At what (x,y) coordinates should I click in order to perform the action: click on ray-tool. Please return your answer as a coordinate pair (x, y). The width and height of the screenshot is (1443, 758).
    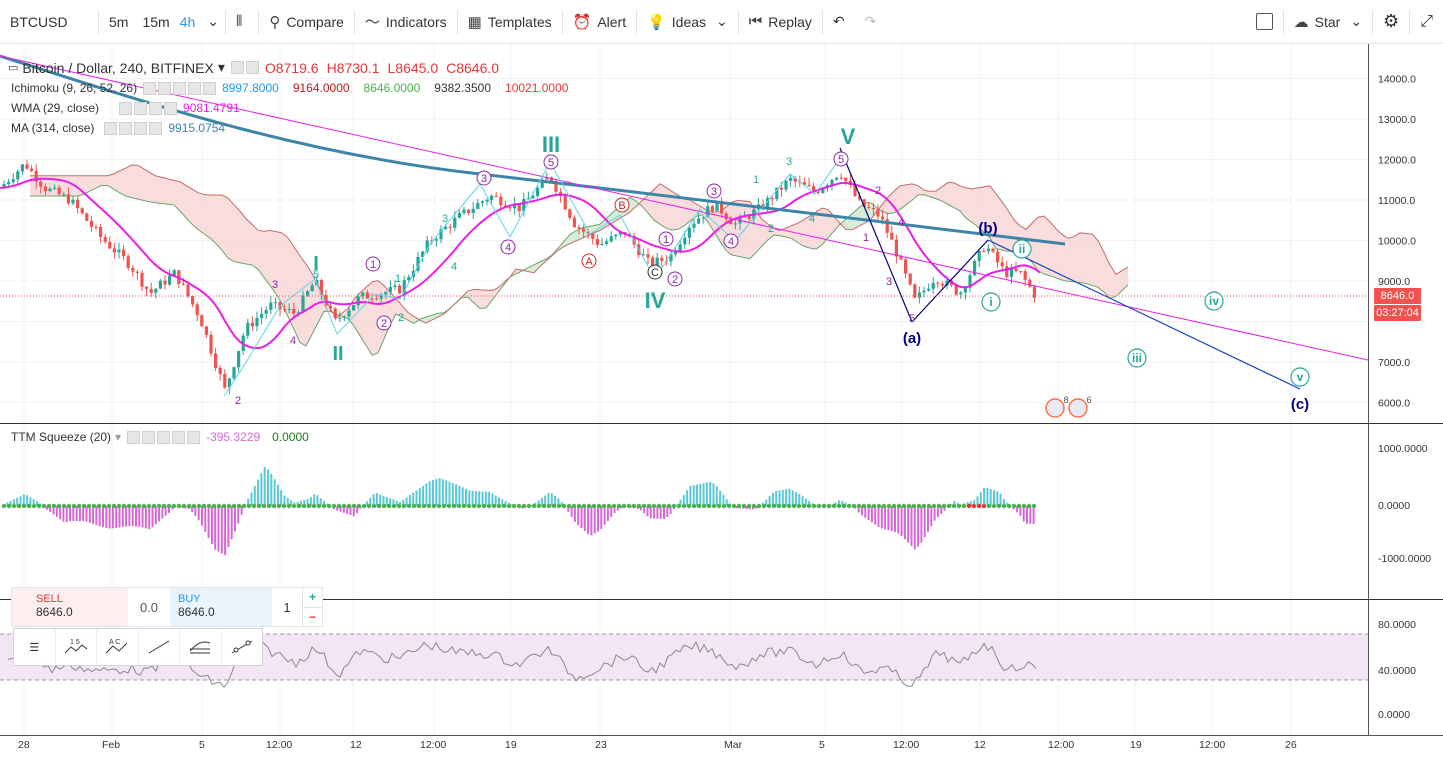
    Looking at the image, I should click on (242, 647).